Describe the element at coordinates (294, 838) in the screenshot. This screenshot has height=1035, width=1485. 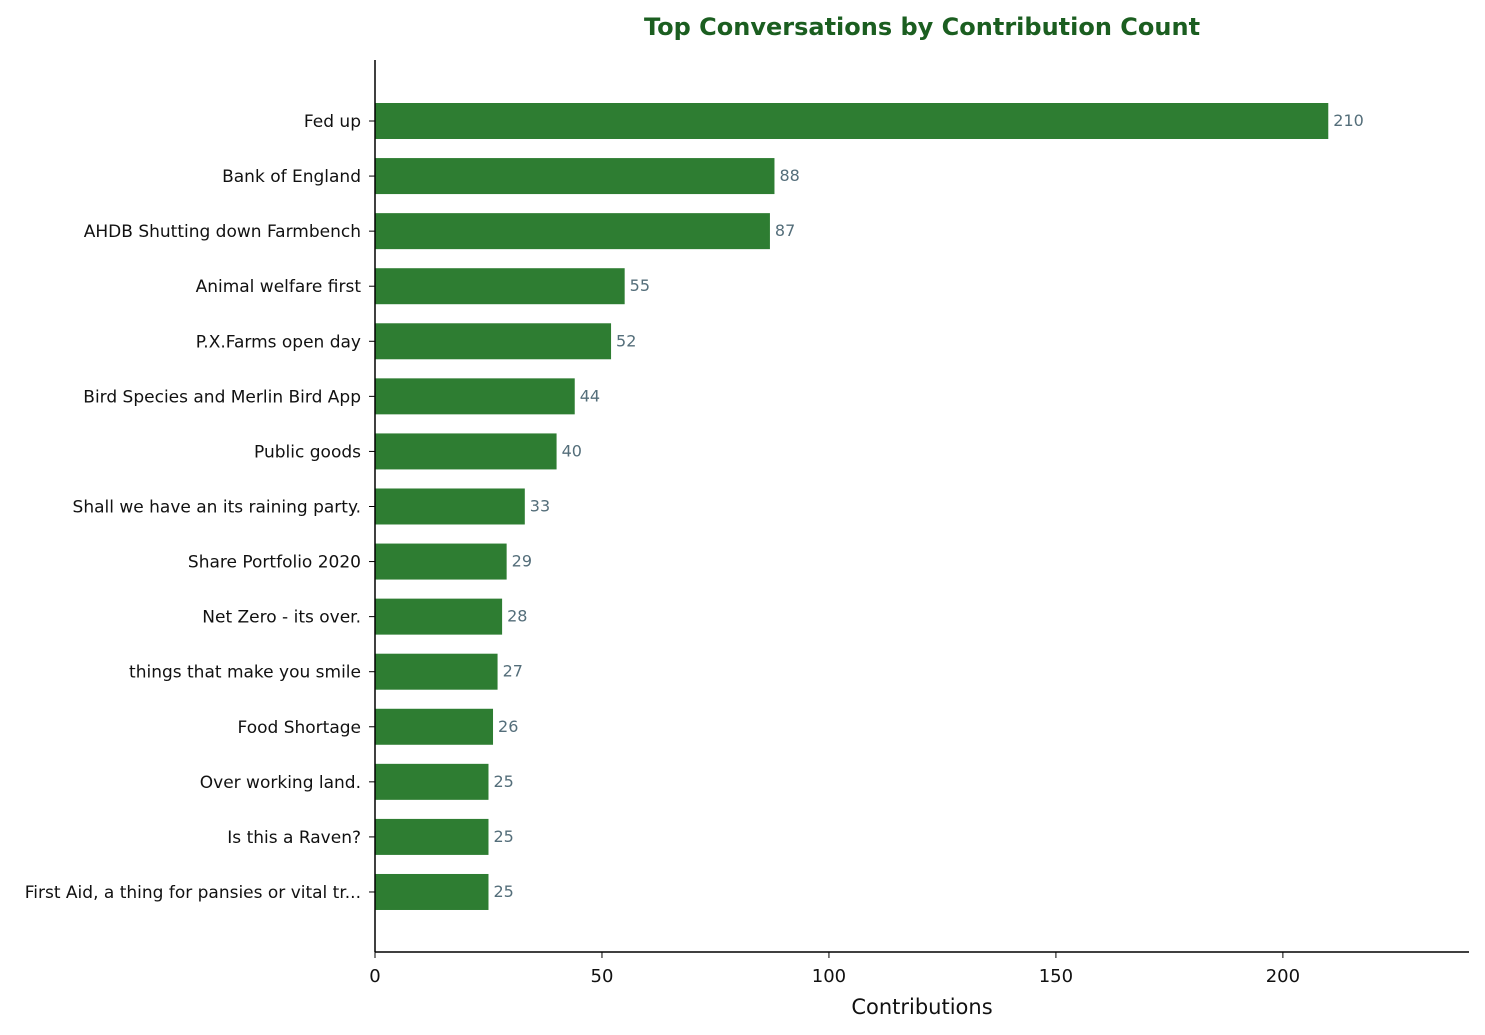
I see `category-label: Is this a Raven?` at that location.